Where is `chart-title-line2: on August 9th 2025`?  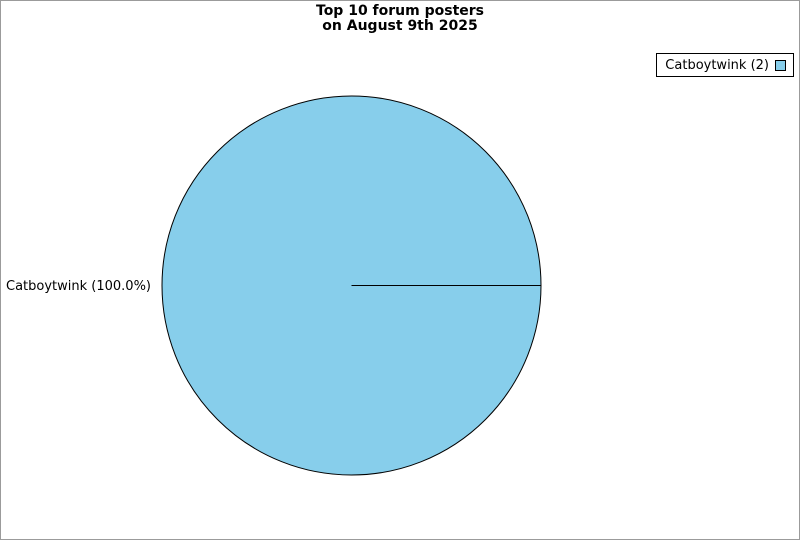
chart-title-line2: on August 9th 2025 is located at coordinates (400, 26).